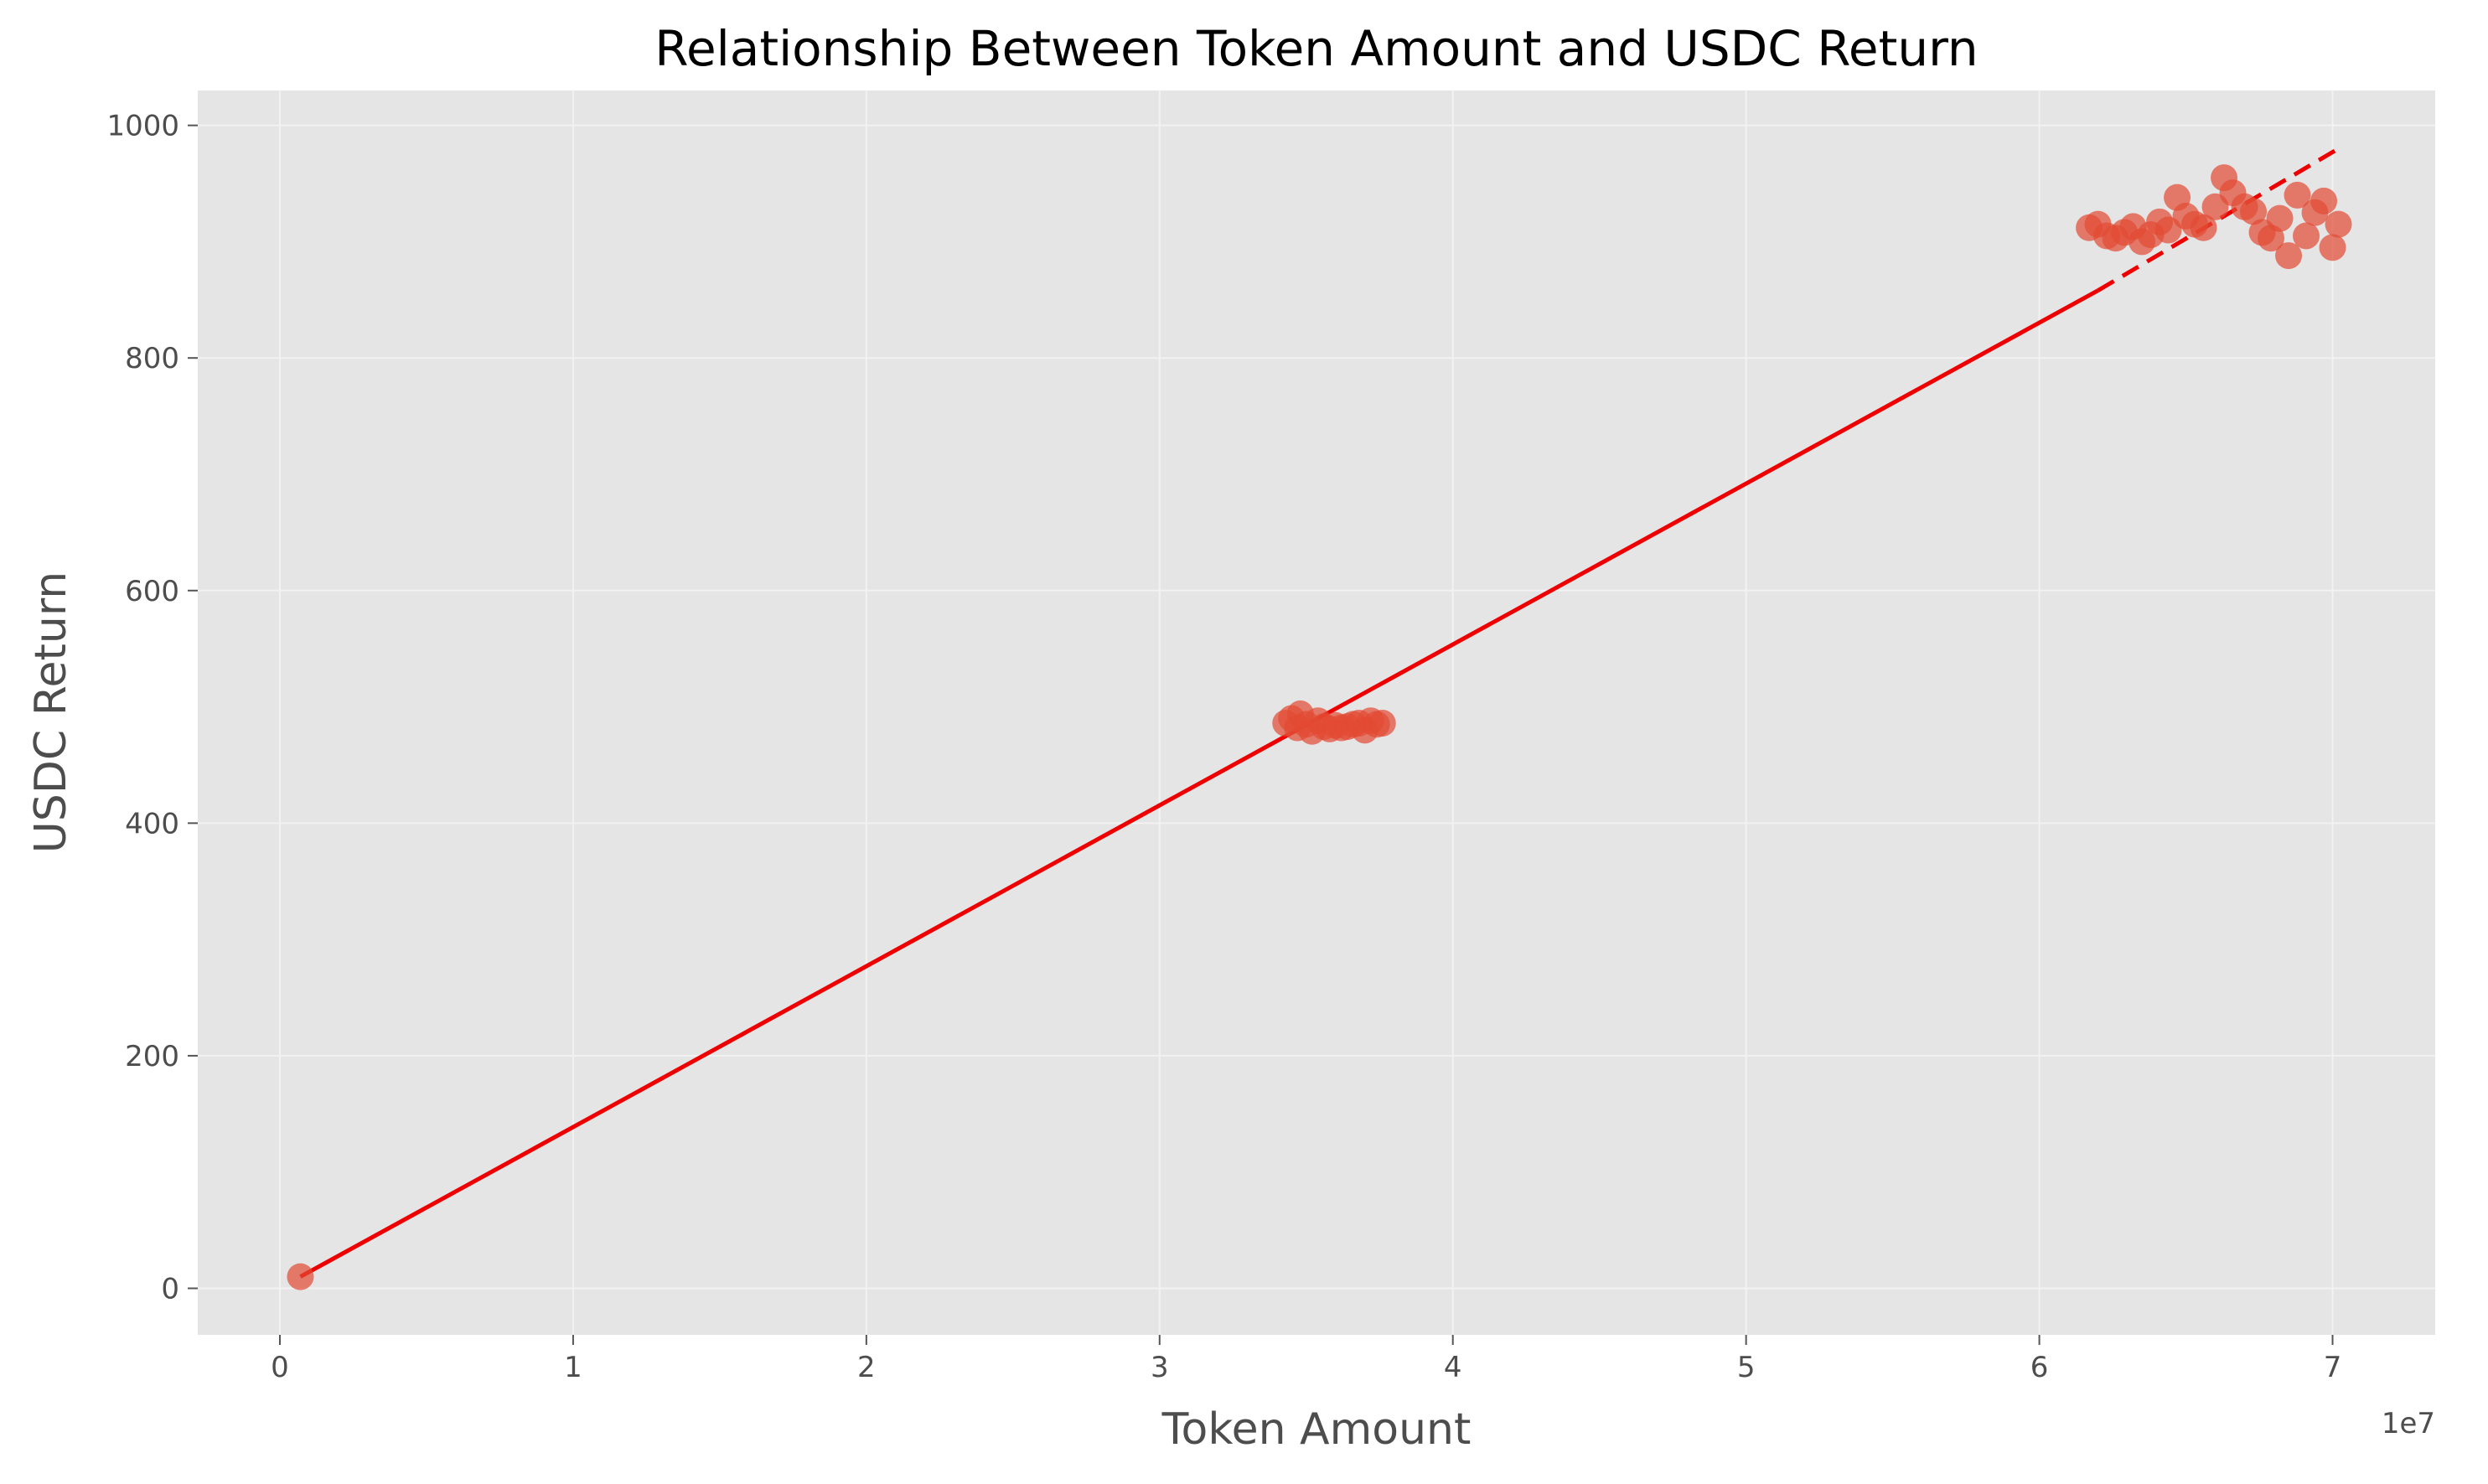 Image resolution: width=2488 pixels, height=1484 pixels. I want to click on x-axis-label: Token Amount, so click(1316, 1430).